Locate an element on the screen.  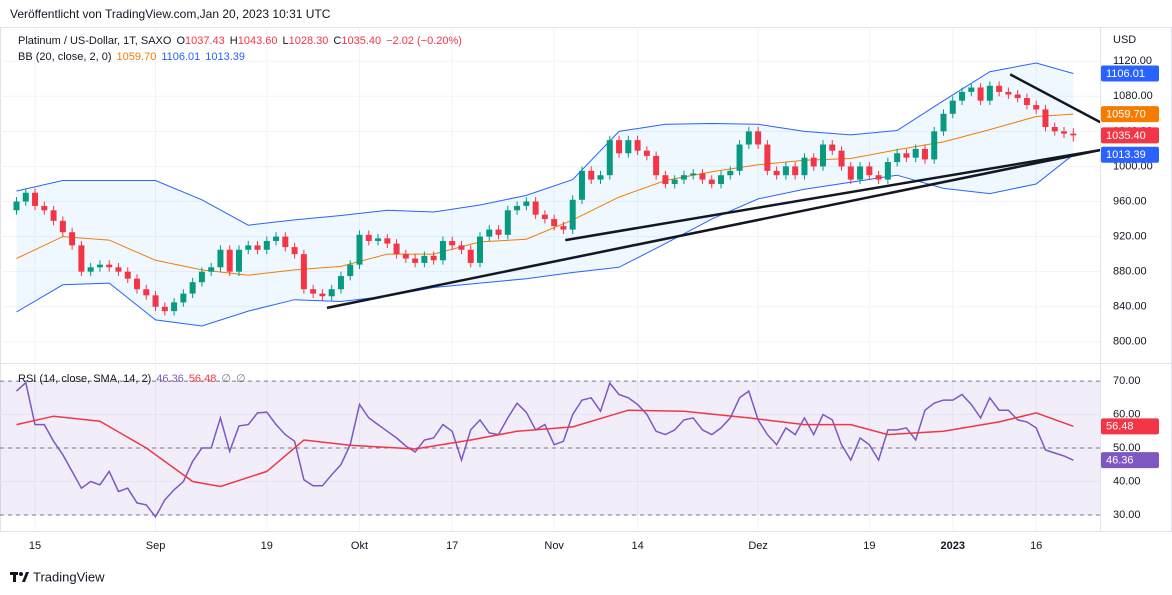
rsi-legend: RSI (14, close, SMA, 14, 2) 46.36 56.48 ∅ ∅ is located at coordinates (134, 378).